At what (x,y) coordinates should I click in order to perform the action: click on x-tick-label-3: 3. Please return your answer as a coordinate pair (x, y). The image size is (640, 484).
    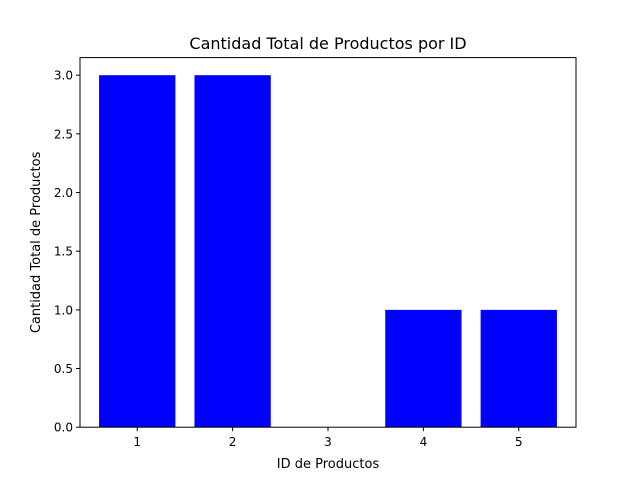
    Looking at the image, I should click on (328, 442).